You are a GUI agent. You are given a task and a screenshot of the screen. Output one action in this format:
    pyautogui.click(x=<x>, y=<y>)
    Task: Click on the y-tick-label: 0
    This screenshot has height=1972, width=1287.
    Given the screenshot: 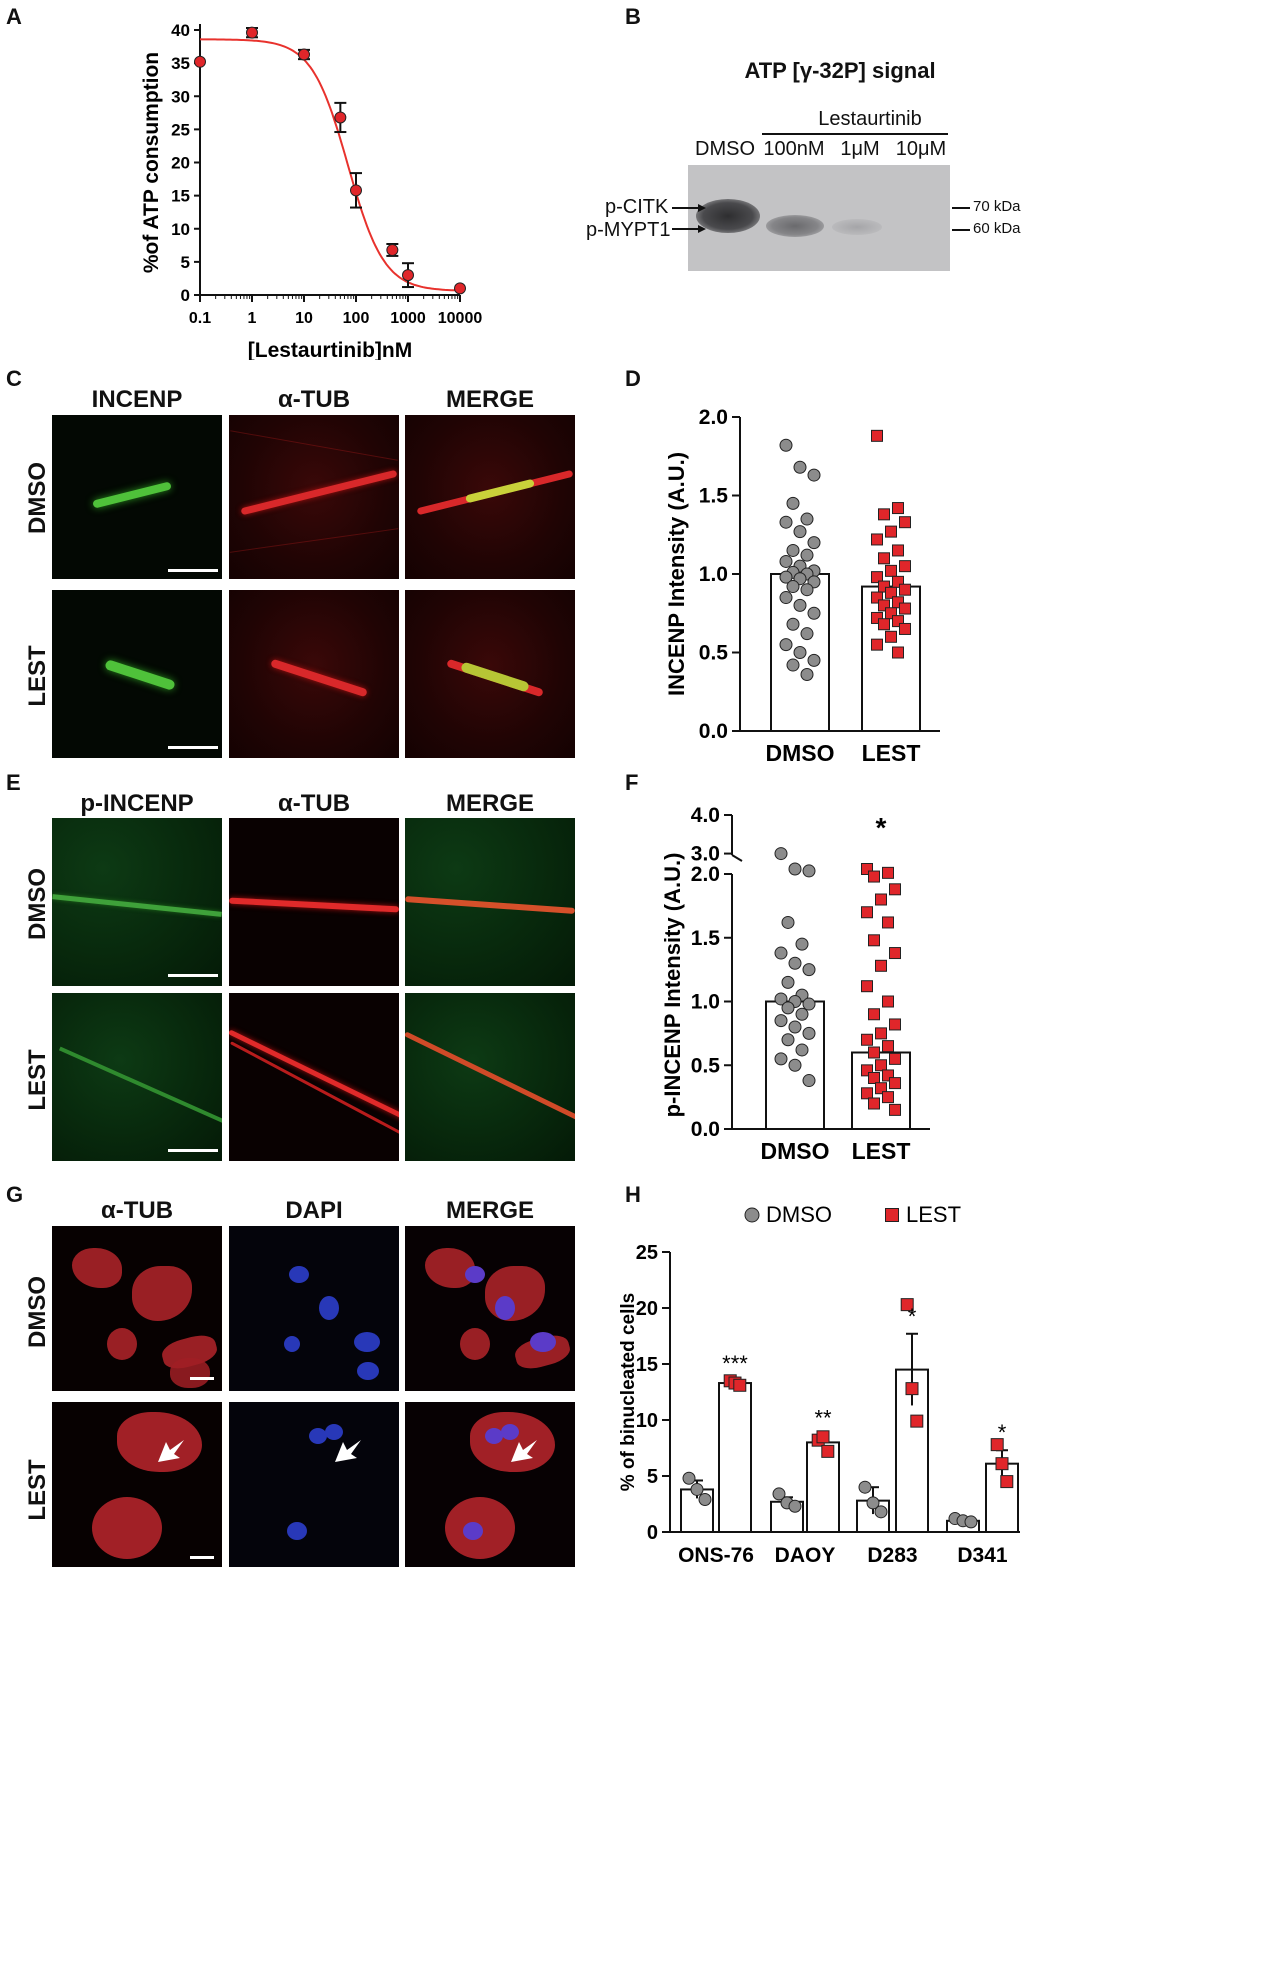 What is the action you would take?
    pyautogui.click(x=652, y=1533)
    